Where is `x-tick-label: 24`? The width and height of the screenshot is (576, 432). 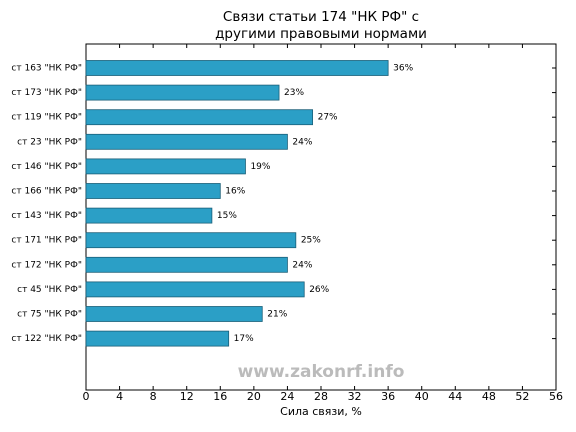
x-tick-label: 24 is located at coordinates (287, 396).